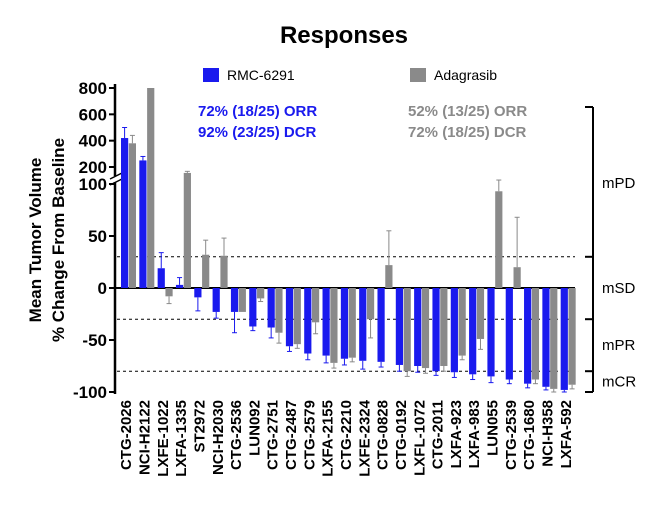 The width and height of the screenshot is (661, 512). I want to click on legend-label-adagrasib: Adagrasib, so click(465, 75).